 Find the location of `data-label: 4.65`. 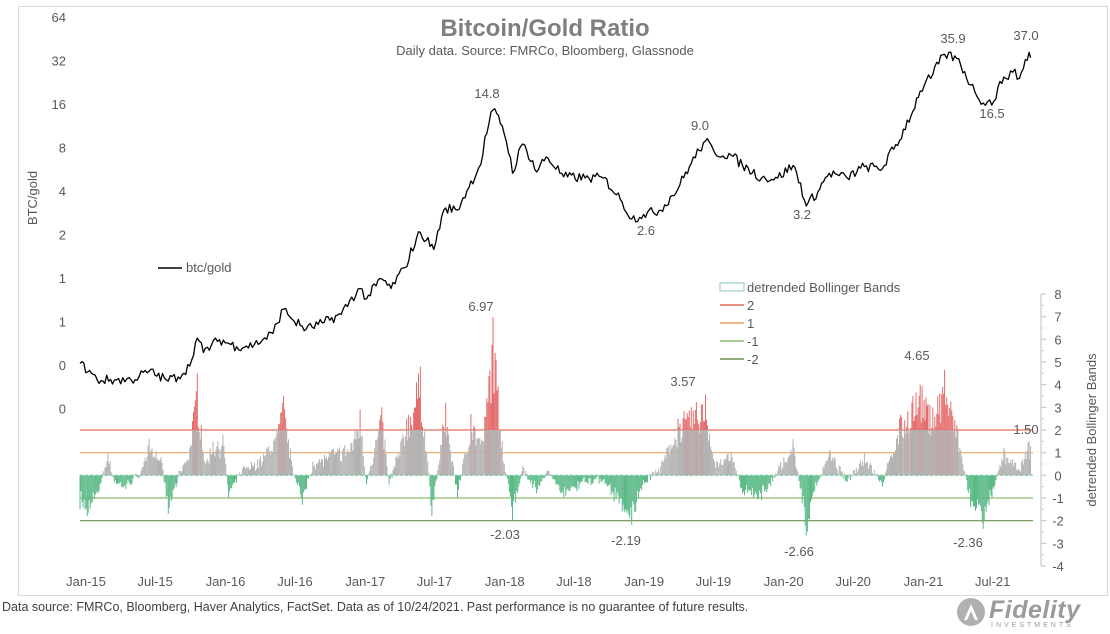

data-label: 4.65 is located at coordinates (916, 355).